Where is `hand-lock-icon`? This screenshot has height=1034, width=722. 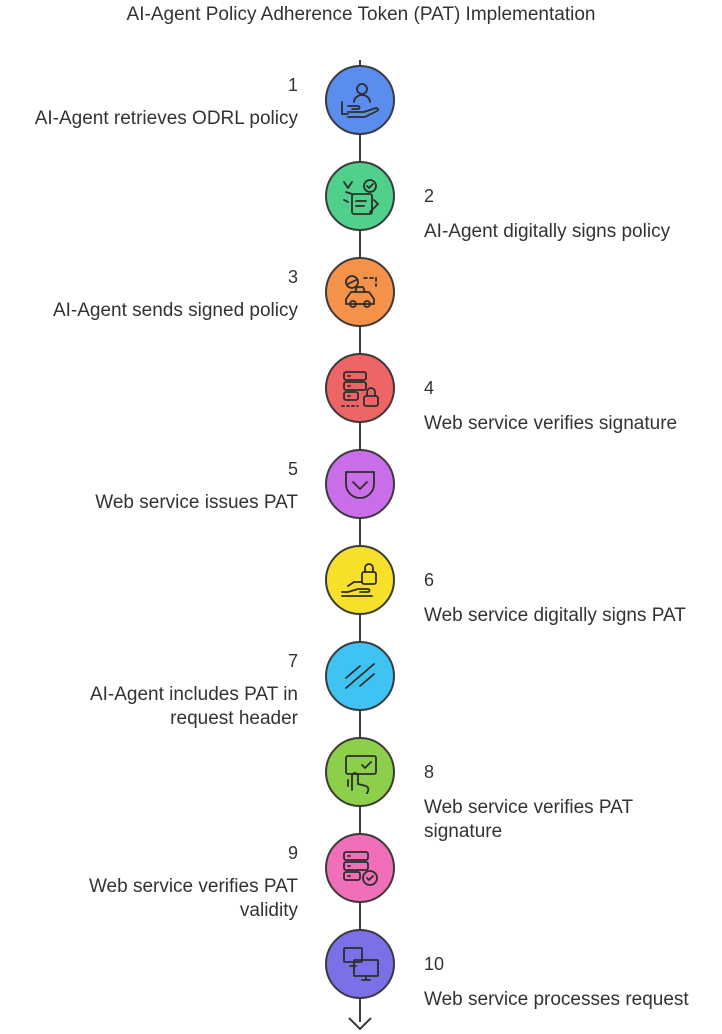
hand-lock-icon is located at coordinates (359, 580).